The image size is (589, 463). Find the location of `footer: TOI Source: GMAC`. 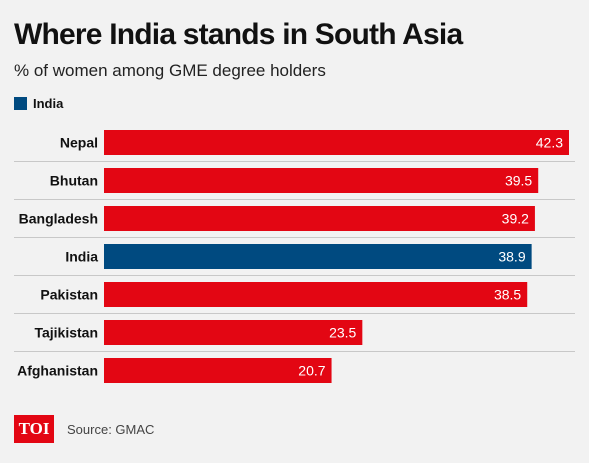

footer: TOI Source: GMAC is located at coordinates (84, 429).